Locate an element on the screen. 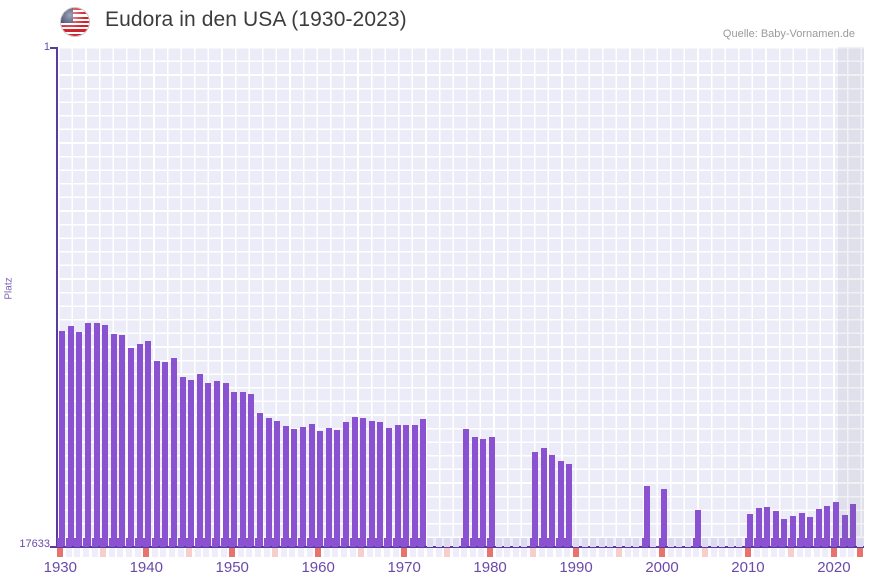 The height and width of the screenshot is (587, 873). bar-1950 is located at coordinates (234, 469).